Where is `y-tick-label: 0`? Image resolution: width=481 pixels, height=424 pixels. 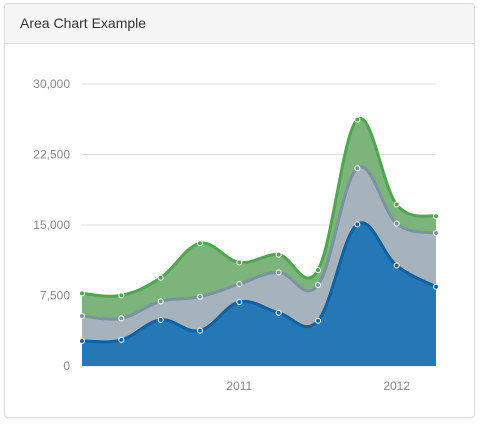
y-tick-label: 0 is located at coordinates (66, 366).